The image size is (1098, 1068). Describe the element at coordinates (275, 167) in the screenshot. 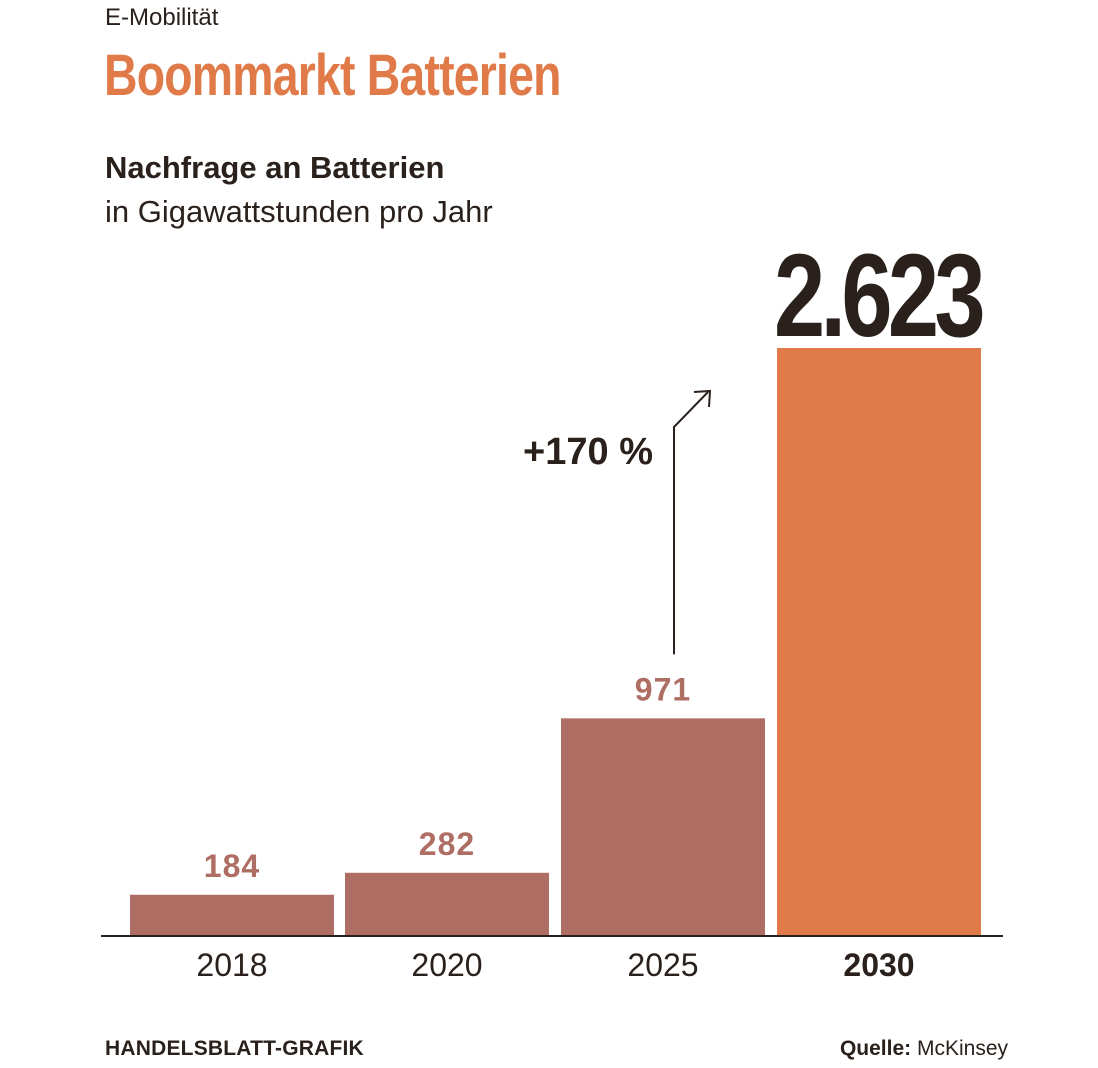

I see `chart-title: Nachfrage an Batterien` at that location.